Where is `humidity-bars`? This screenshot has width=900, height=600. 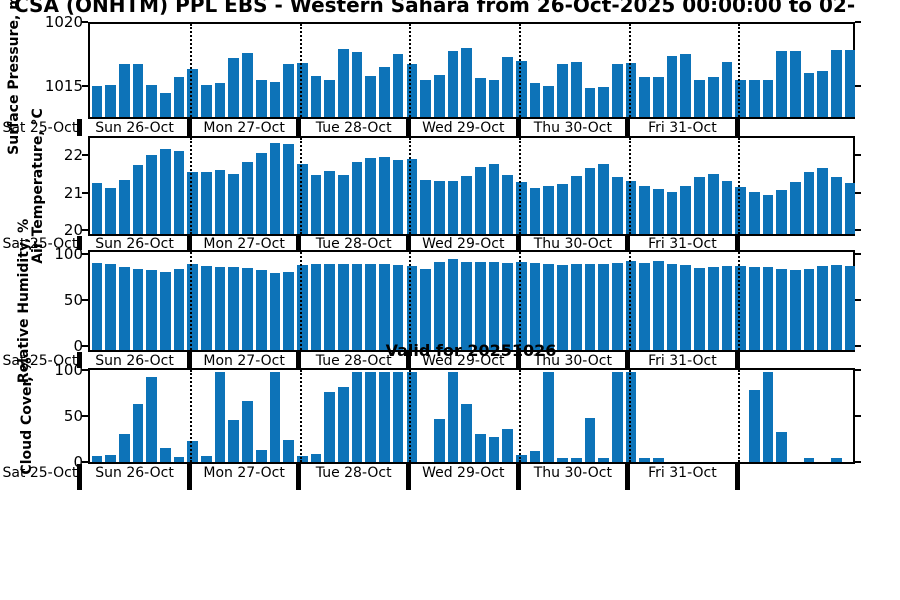
humidity-bars is located at coordinates (473, 301).